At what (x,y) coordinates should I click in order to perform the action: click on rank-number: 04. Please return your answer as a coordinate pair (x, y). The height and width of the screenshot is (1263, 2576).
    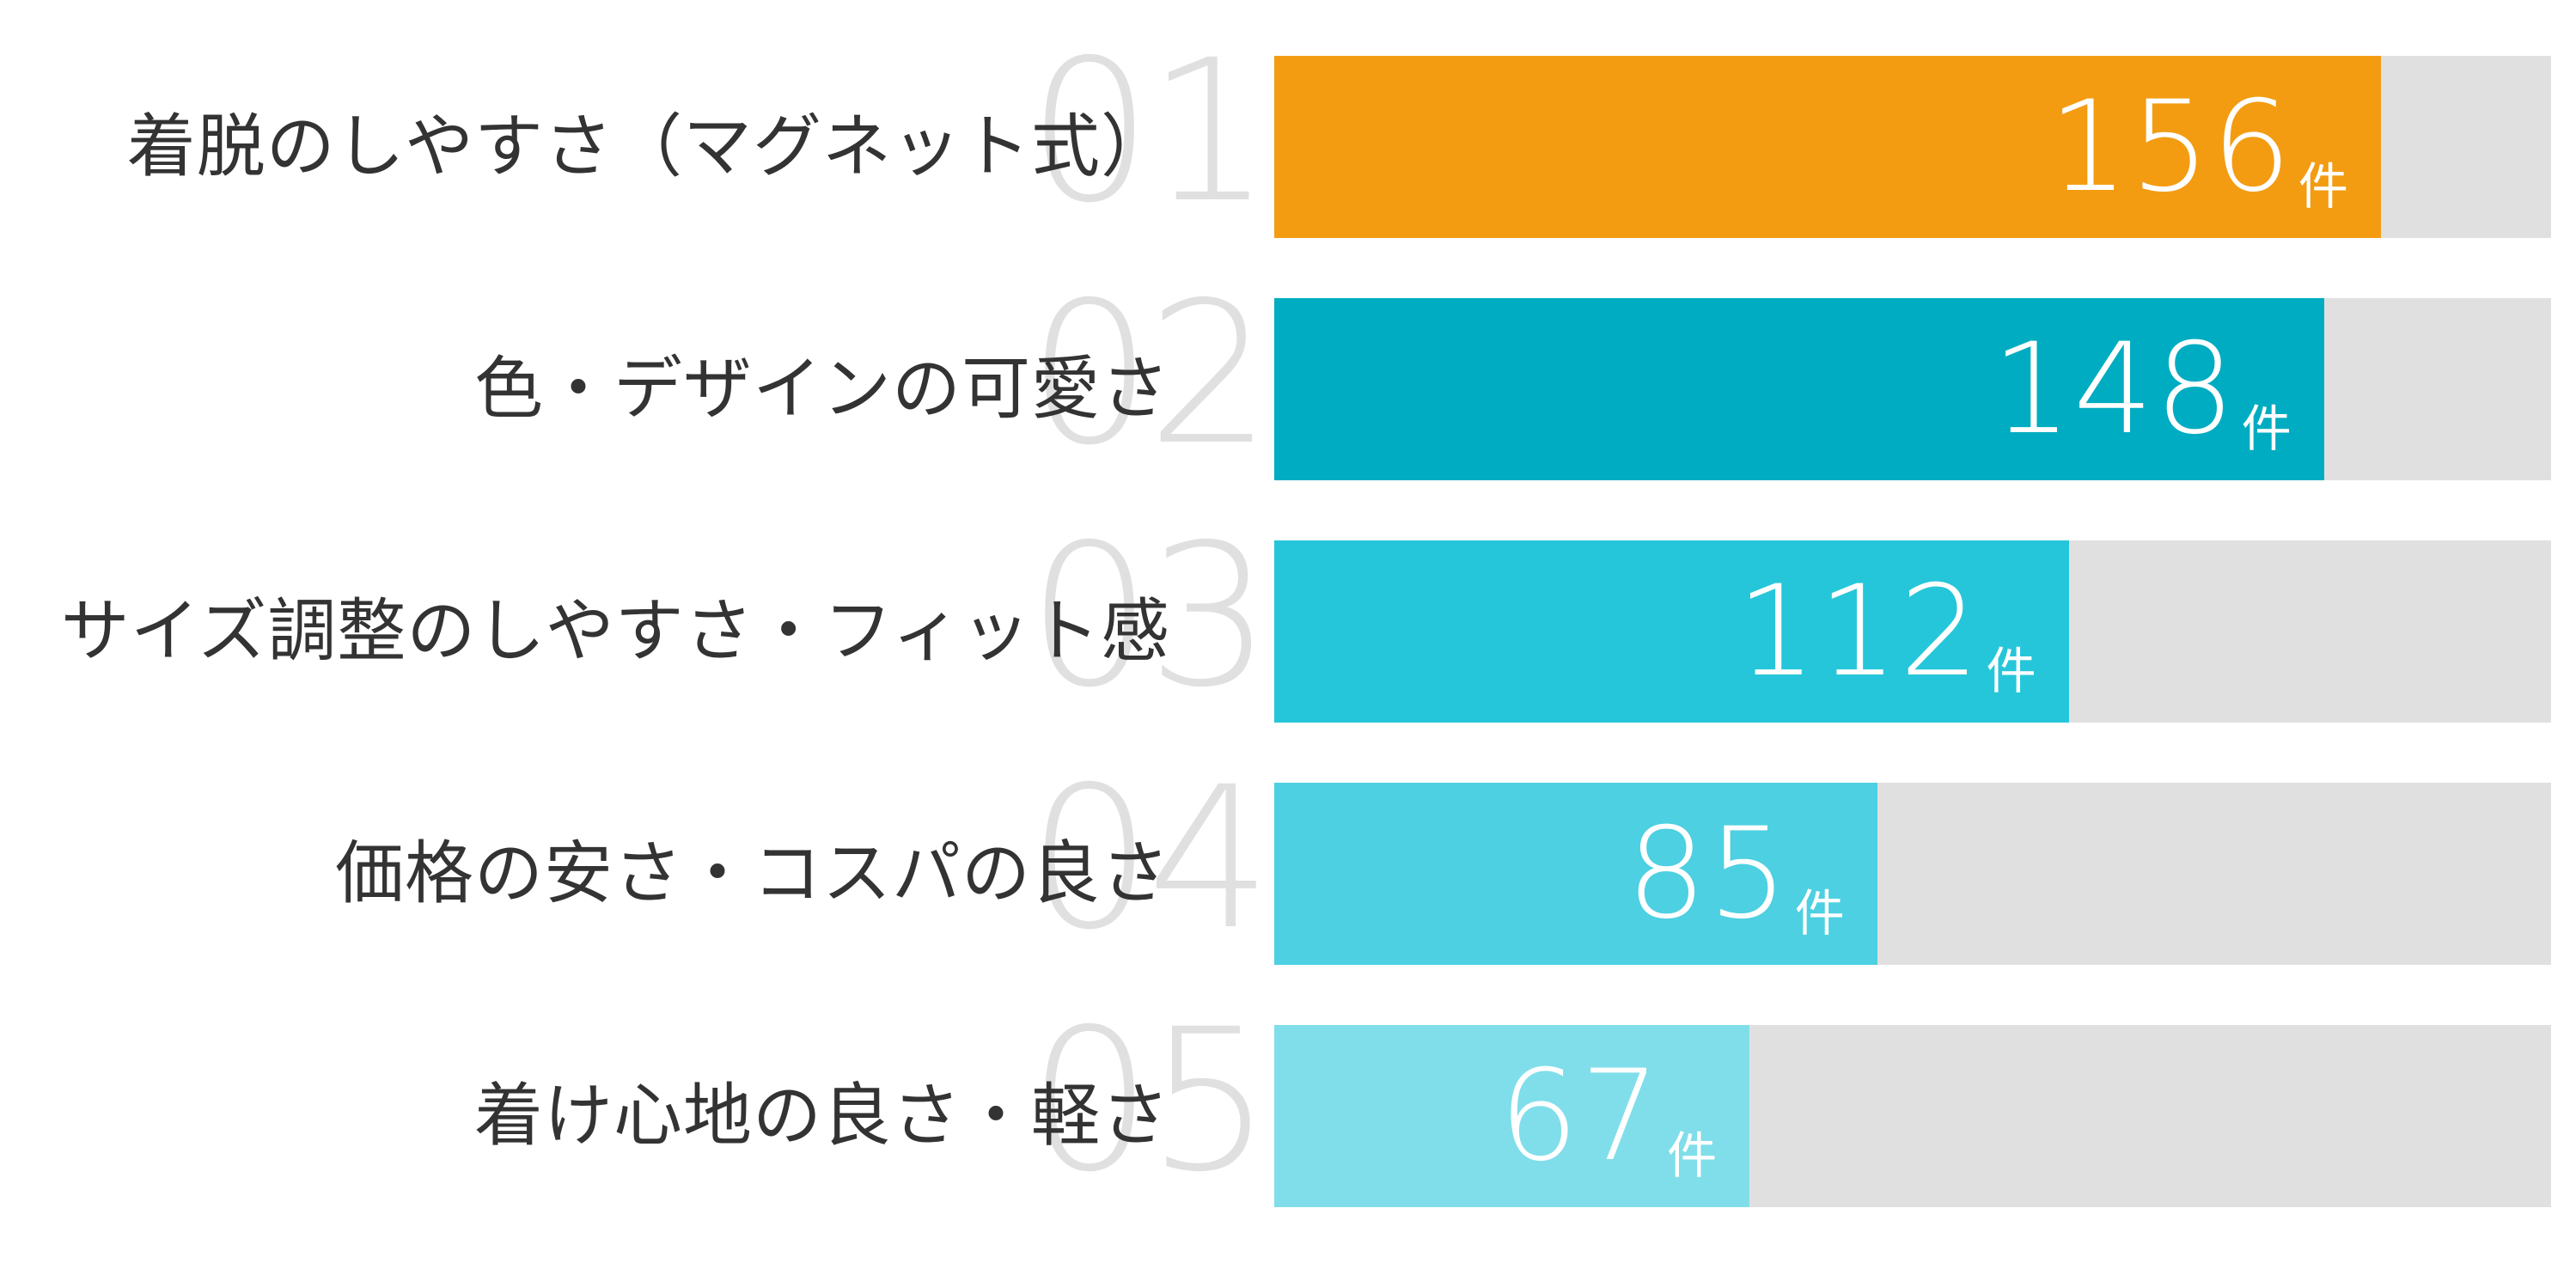
    Looking at the image, I should click on (1149, 858).